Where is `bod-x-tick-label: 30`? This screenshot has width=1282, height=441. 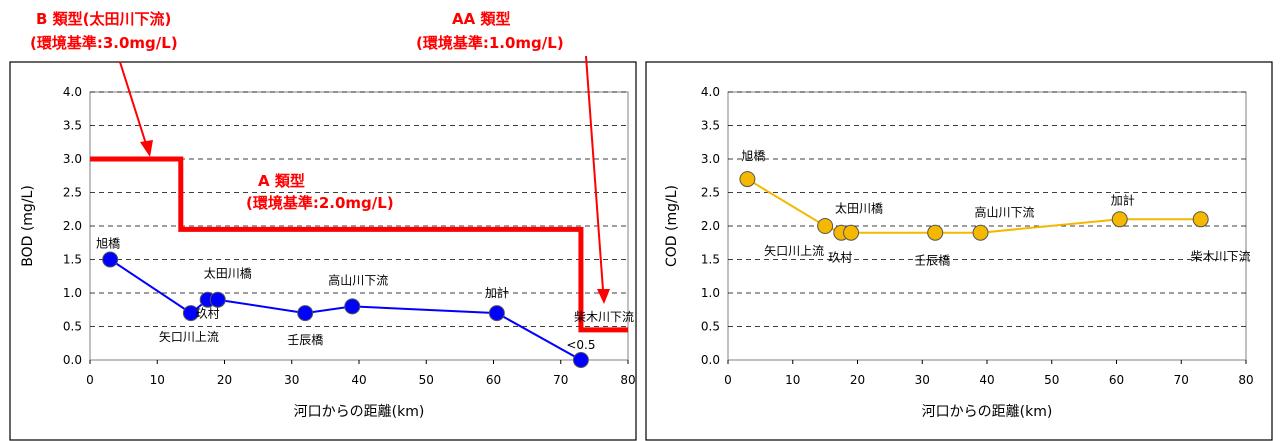
bod-x-tick-label: 30 is located at coordinates (291, 380).